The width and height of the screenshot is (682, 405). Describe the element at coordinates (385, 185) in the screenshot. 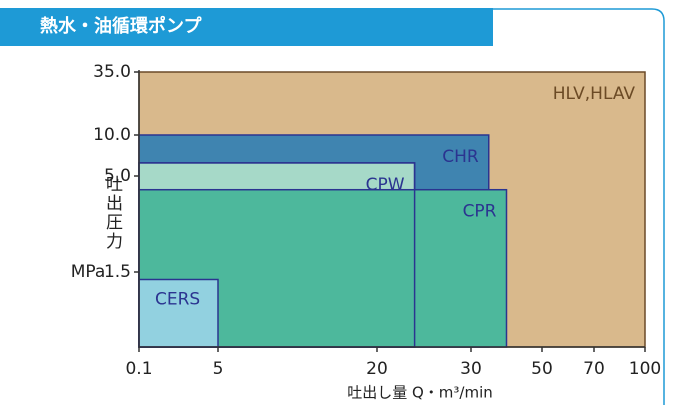

I see `range-label: CPW` at that location.